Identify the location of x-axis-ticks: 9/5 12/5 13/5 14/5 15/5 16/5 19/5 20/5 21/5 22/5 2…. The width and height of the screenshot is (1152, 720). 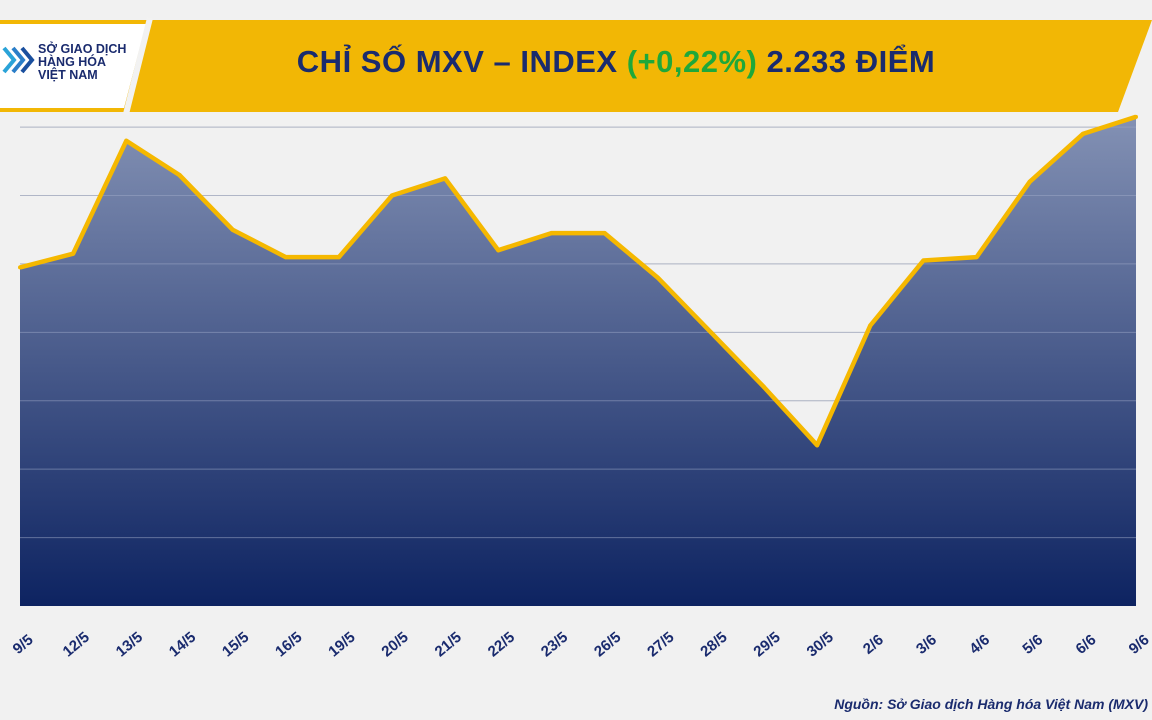
(581, 645).